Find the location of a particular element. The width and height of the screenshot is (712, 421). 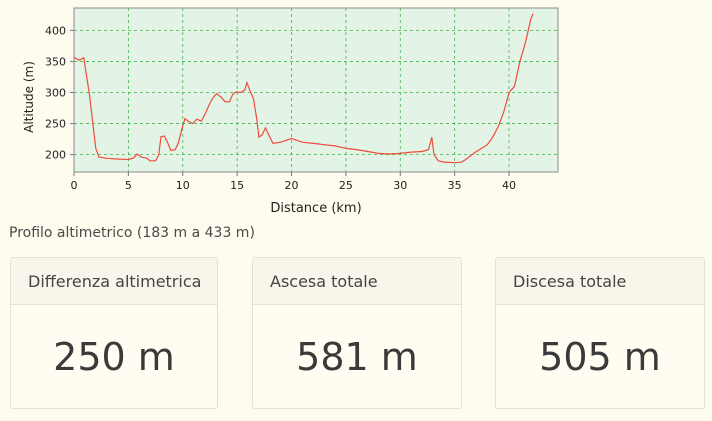

x-tick-label: 40 is located at coordinates (509, 185).